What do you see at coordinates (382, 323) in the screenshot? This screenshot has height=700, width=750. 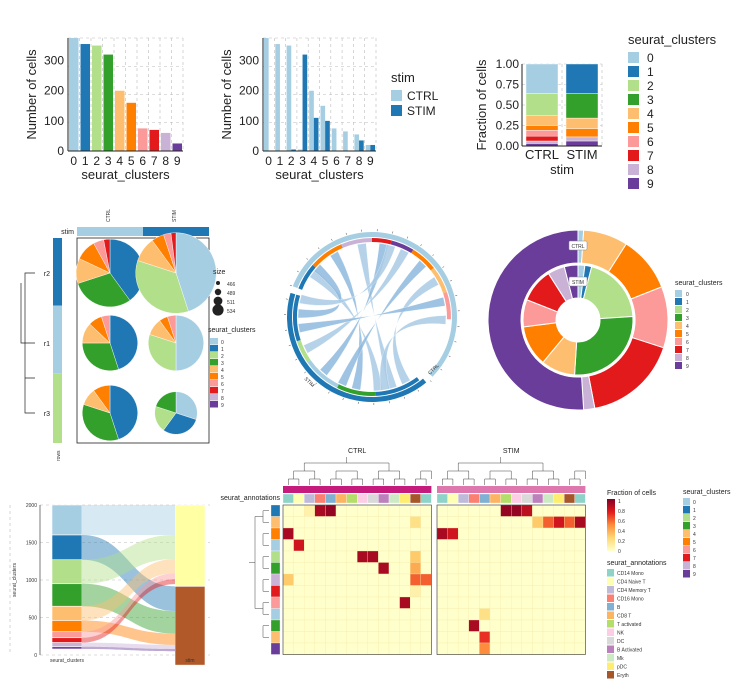 I see `chord-ribbon` at bounding box center [382, 323].